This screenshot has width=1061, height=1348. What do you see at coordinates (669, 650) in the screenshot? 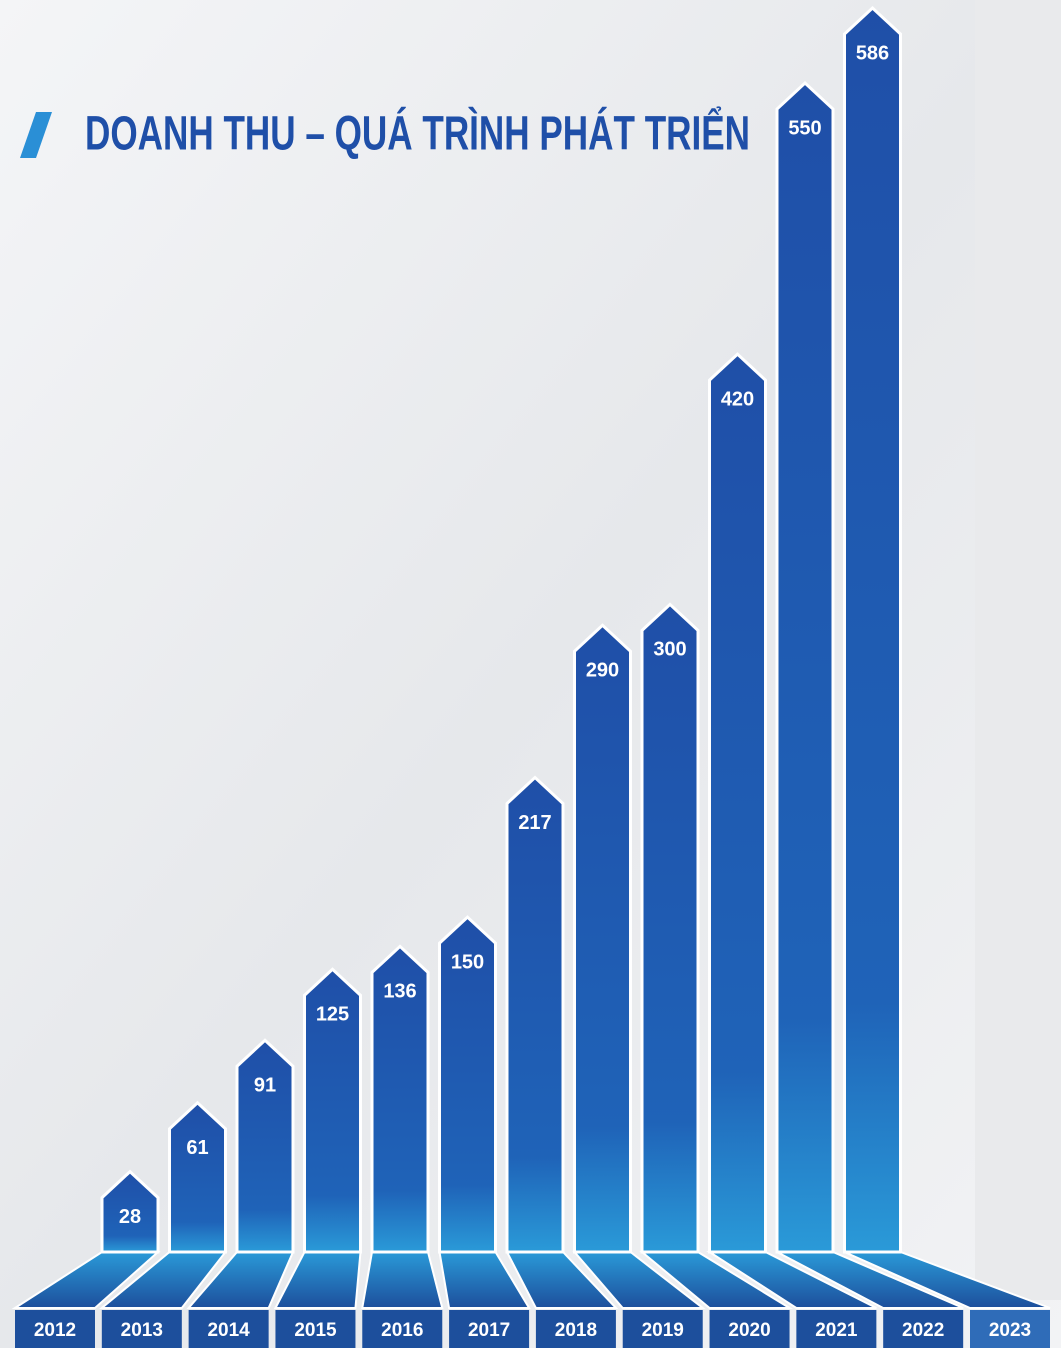
I see `value-label: 300` at bounding box center [669, 650].